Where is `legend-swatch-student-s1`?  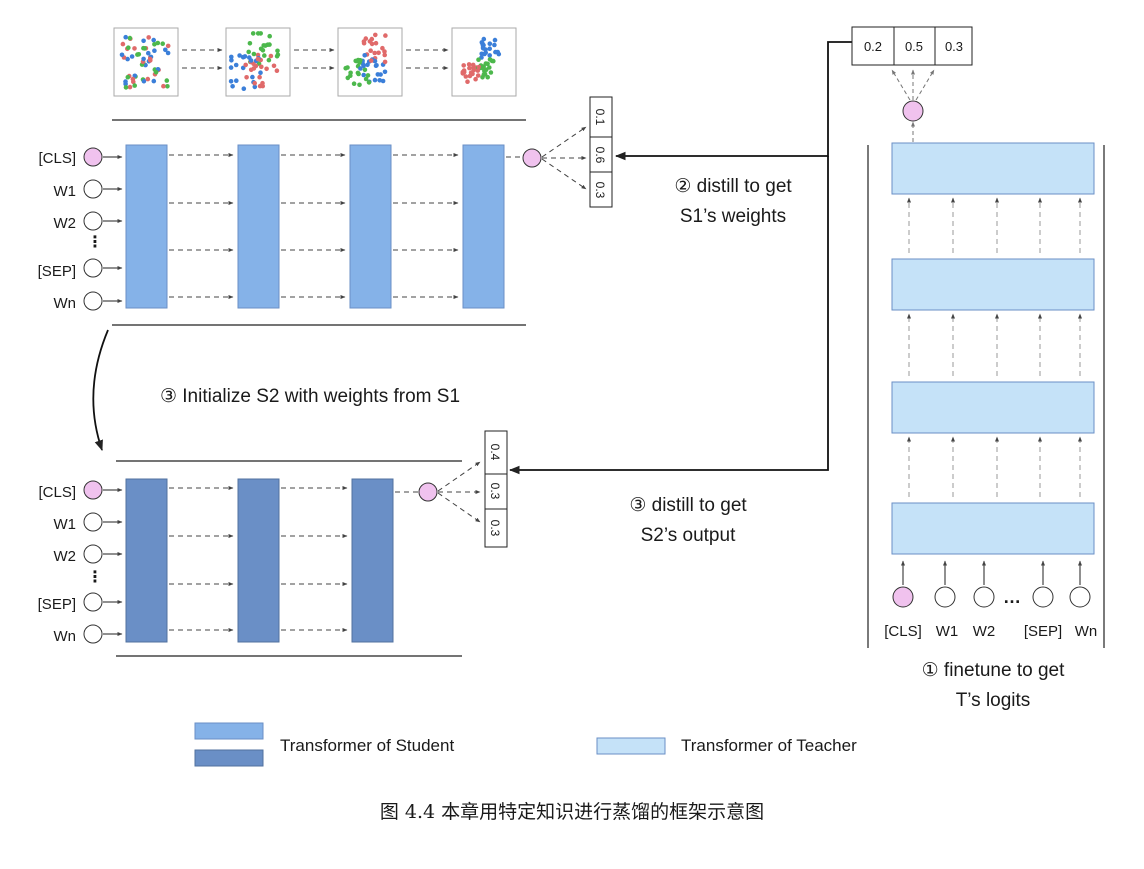 legend-swatch-student-s1 is located at coordinates (229, 731).